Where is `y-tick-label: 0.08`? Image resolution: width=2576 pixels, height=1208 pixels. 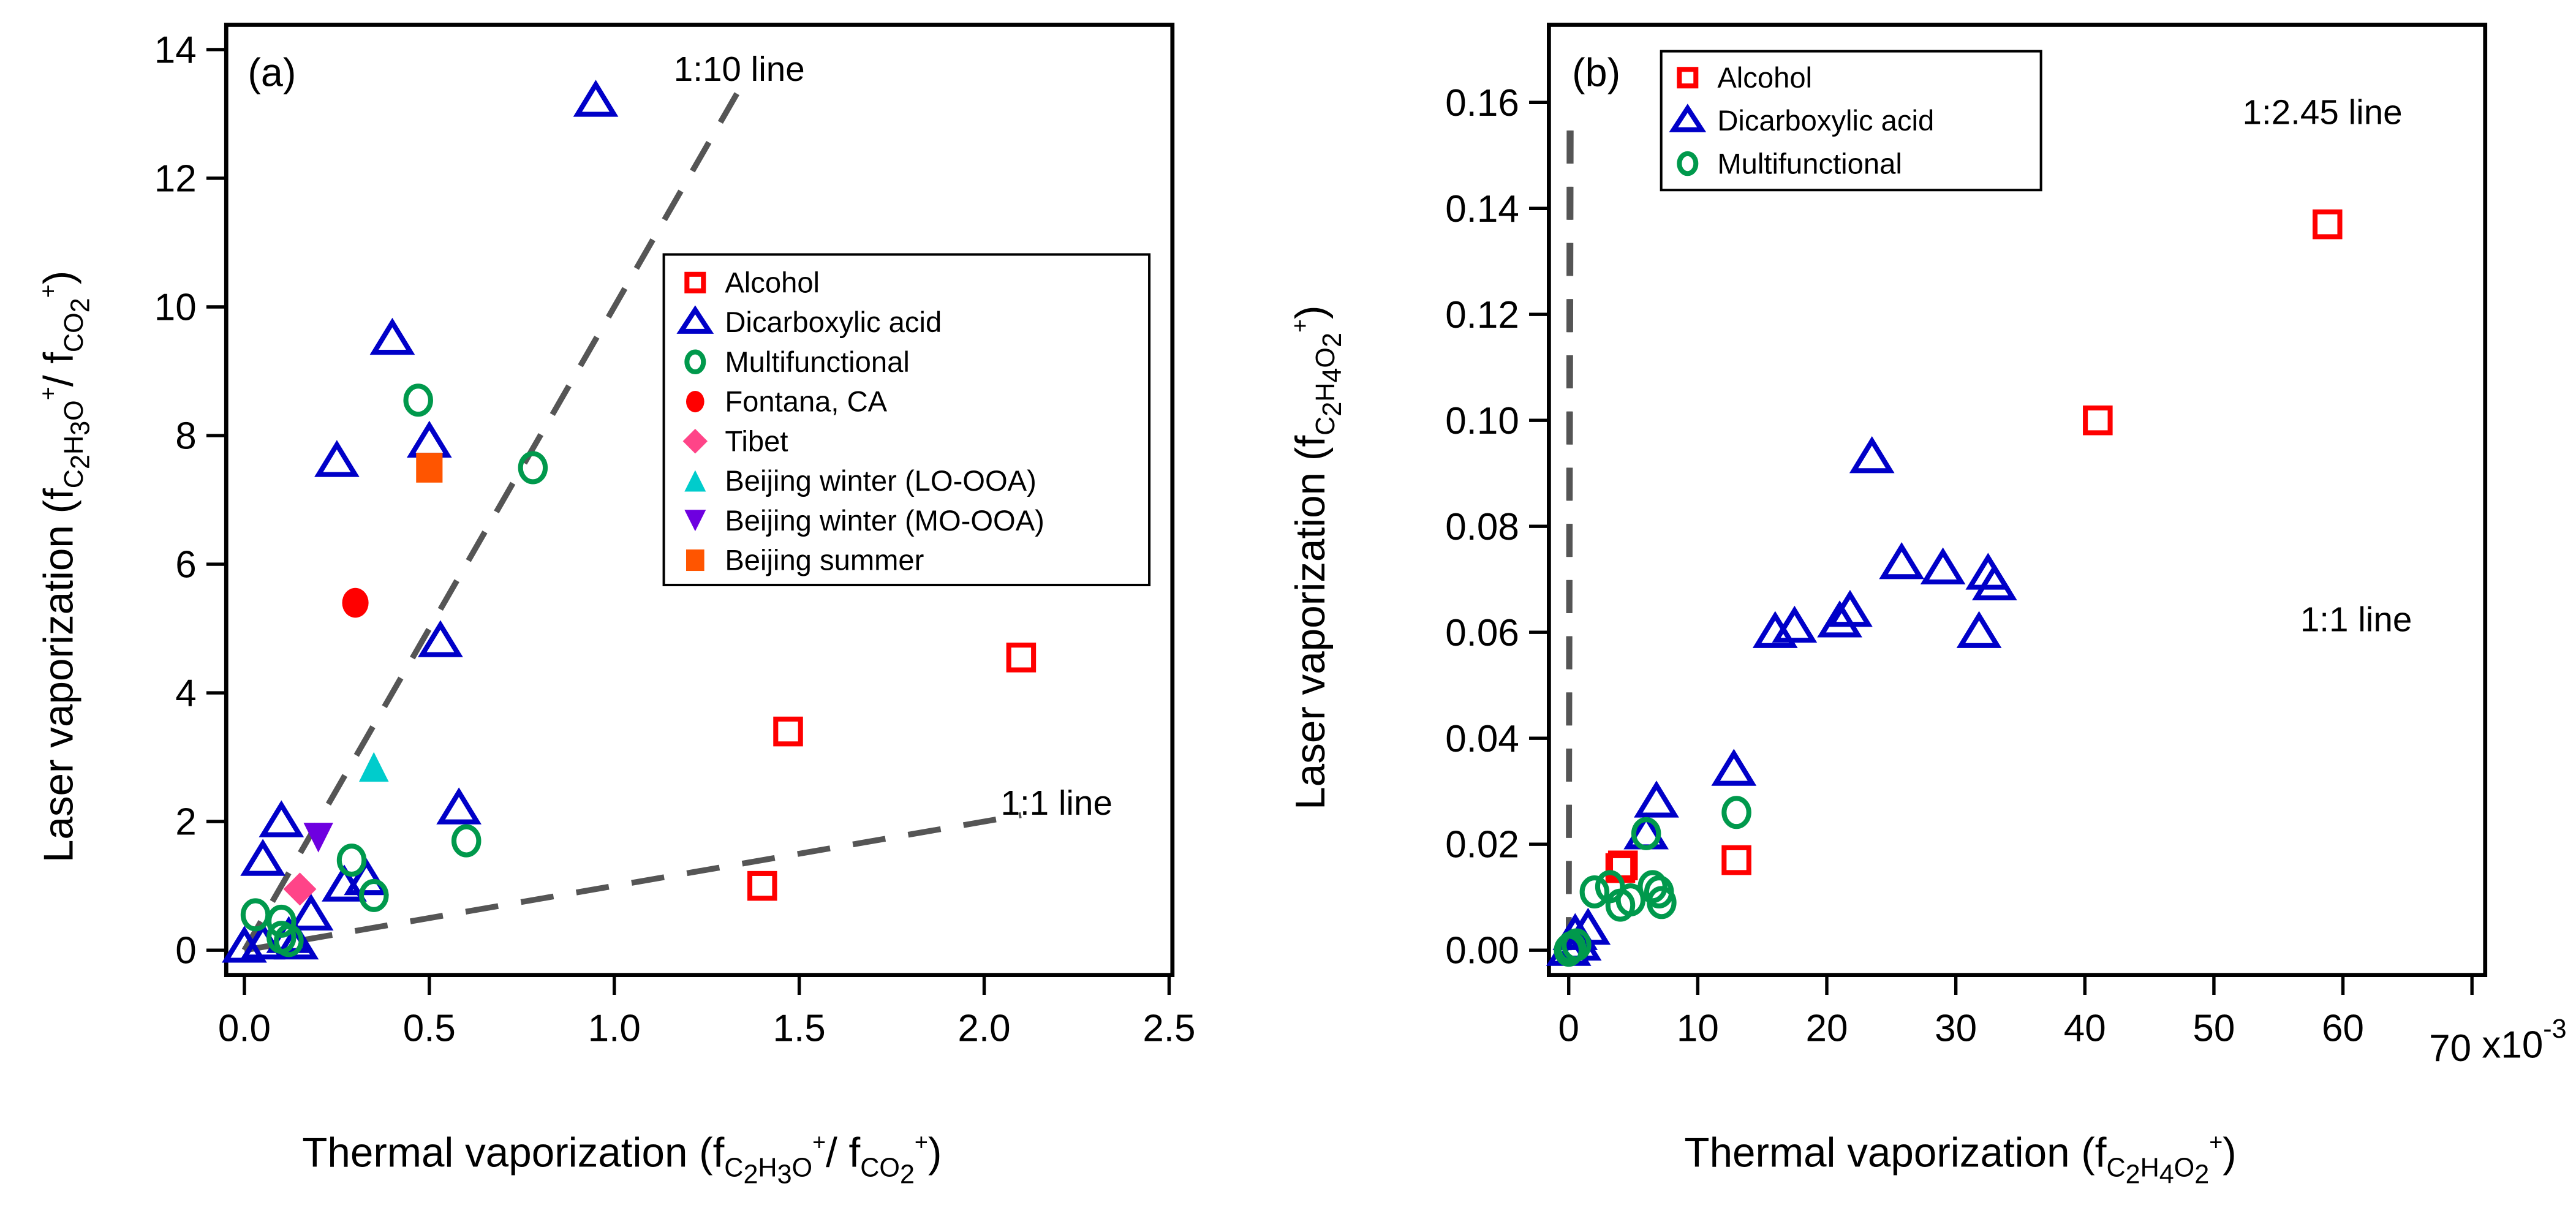
y-tick-label: 0.08 is located at coordinates (1482, 527).